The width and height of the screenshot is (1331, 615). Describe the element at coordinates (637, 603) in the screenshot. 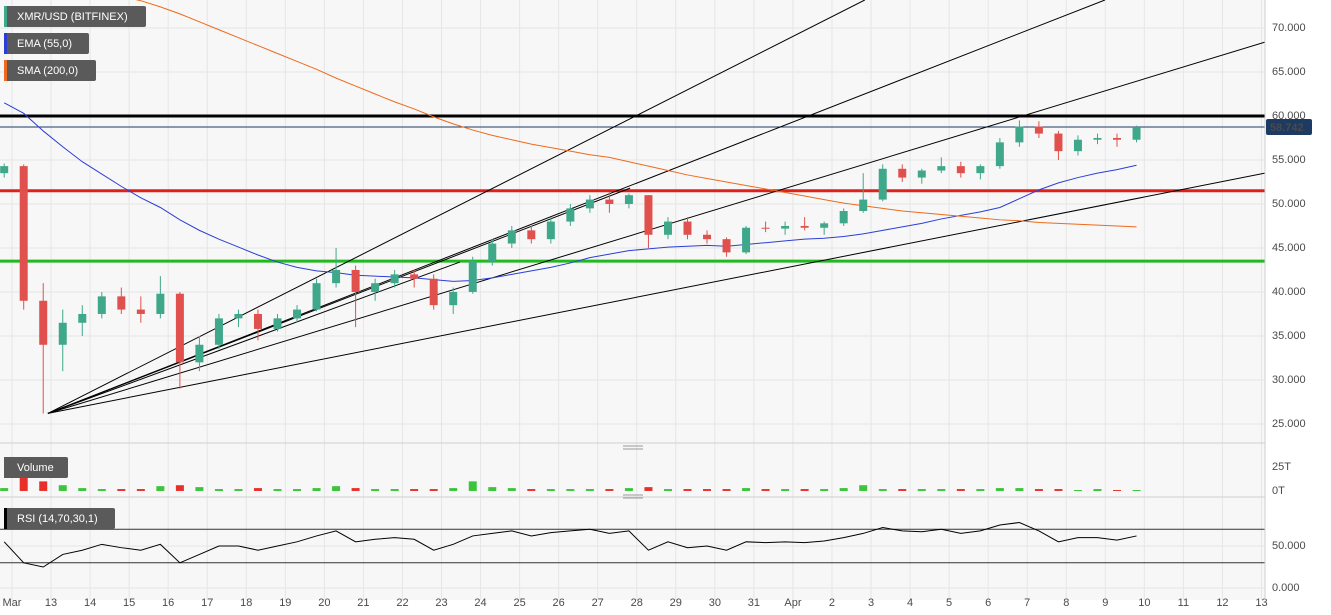

I see `x-tick-label: 28` at that location.